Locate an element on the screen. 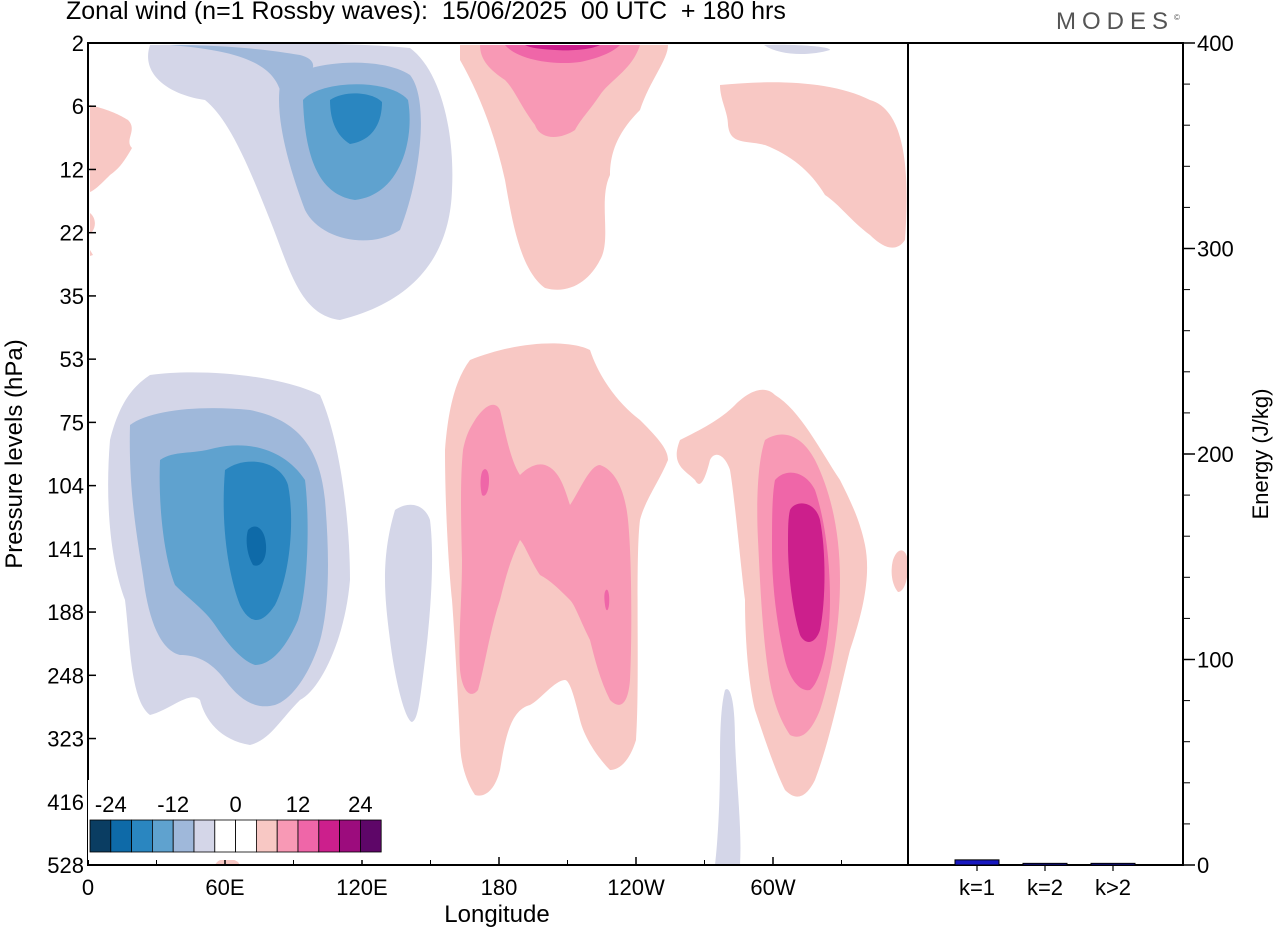  y-tick-label: 104 is located at coordinates (65, 486).